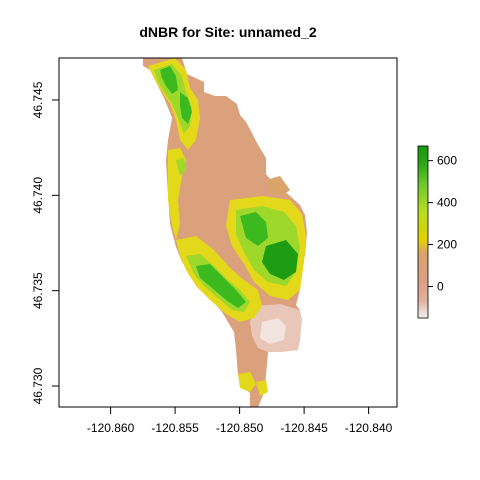 This screenshot has width=480, height=480. I want to click on x-axis: -120.860 -120.855 -120.850 -120.845 -120.840, so click(240, 421).